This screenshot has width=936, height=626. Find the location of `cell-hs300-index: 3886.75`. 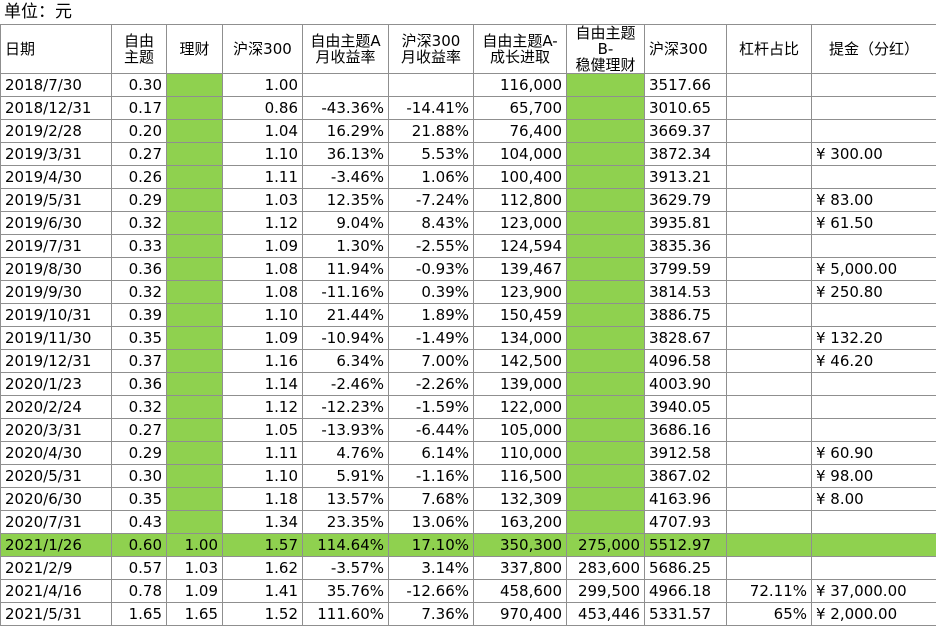

cell-hs300-index: 3886.75 is located at coordinates (686, 315).